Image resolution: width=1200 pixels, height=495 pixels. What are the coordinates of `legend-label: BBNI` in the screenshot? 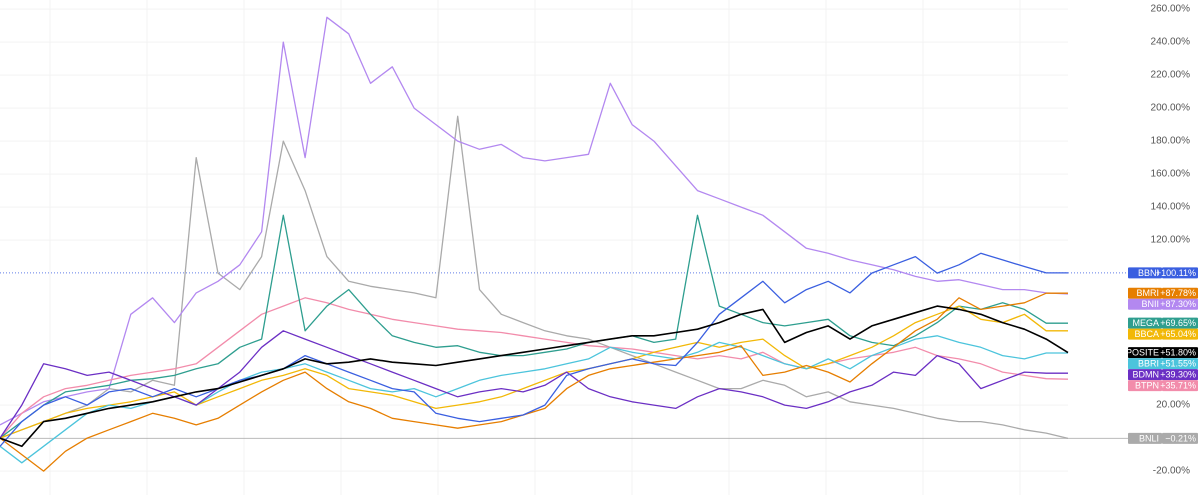 It's located at (1148, 273).